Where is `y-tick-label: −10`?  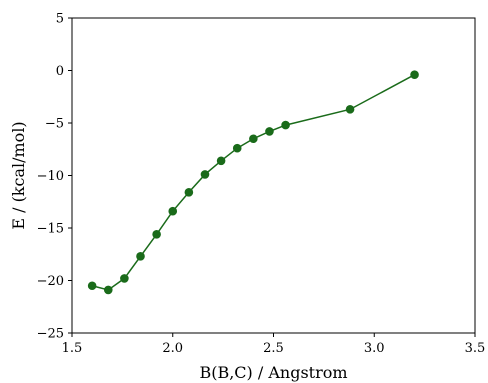 y-tick-label: −10 is located at coordinates (50, 176).